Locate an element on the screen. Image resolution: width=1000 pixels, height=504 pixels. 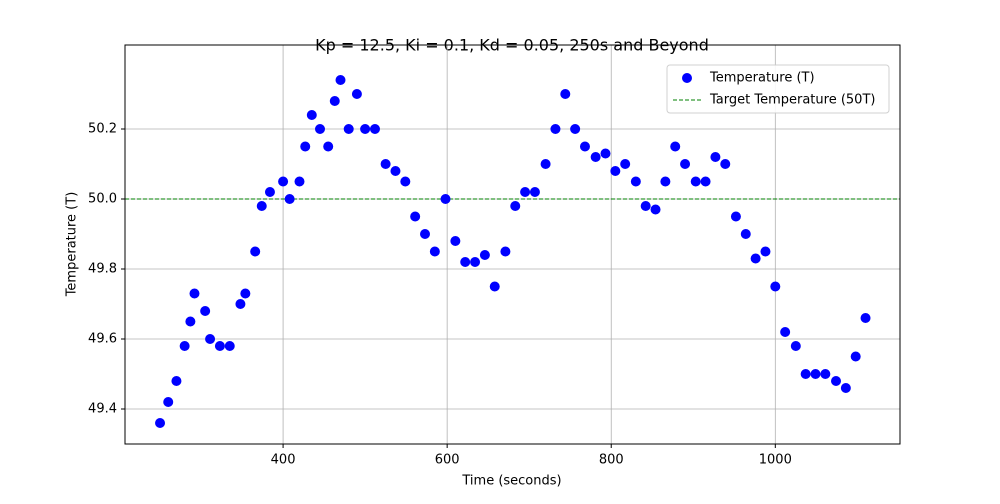
y-tick-label: 49.6 is located at coordinates (102, 339).